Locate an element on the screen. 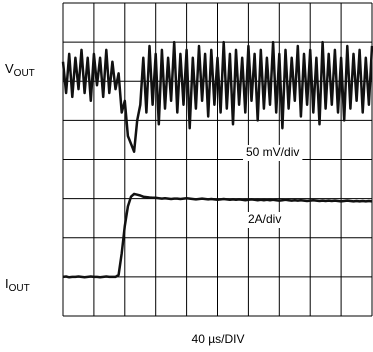  scale-label: 50 mV/div is located at coordinates (272, 152).